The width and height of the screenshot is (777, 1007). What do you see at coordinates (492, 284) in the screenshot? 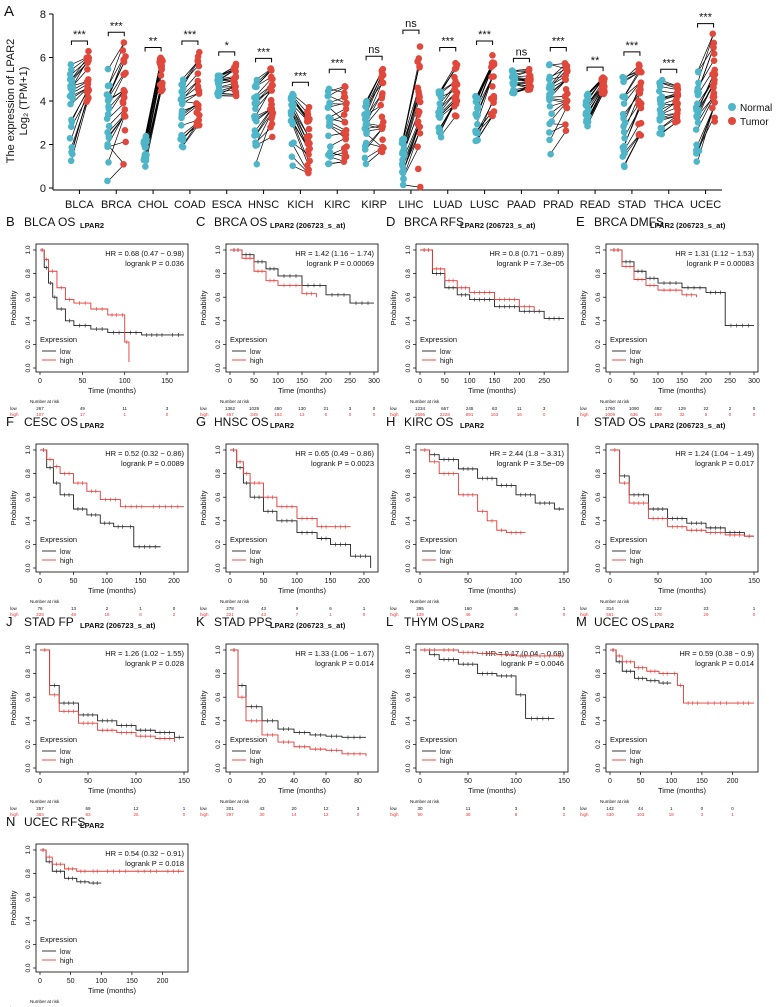
I see `km-curve-low` at bounding box center [492, 284].